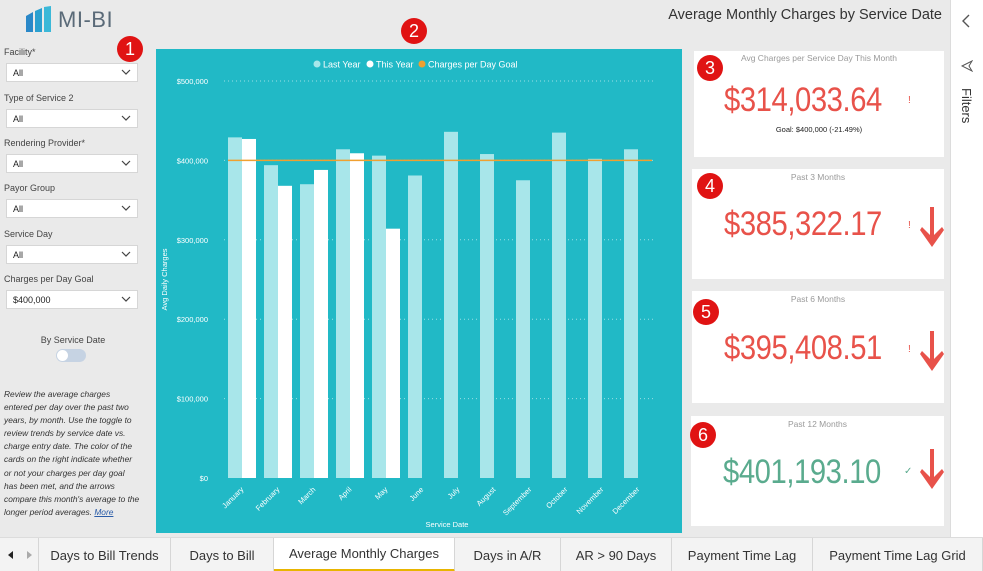 This screenshot has height=571, width=983. I want to click on slicer-service-day: Service Day All, so click(72, 246).